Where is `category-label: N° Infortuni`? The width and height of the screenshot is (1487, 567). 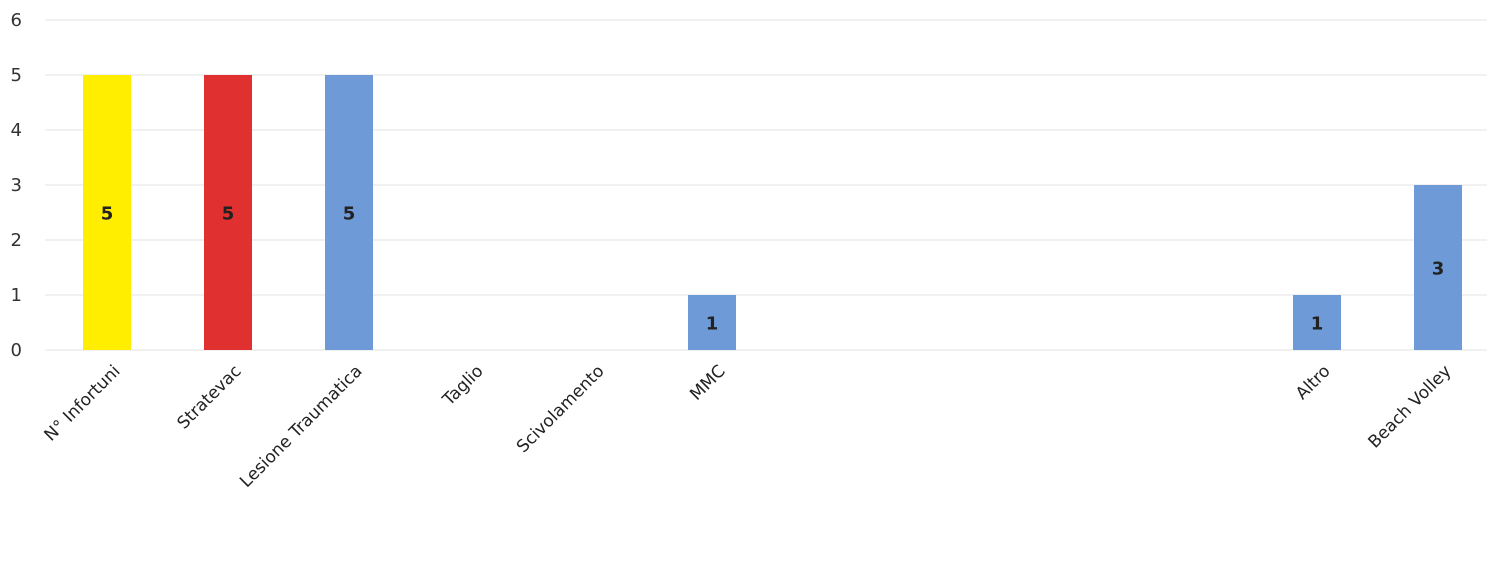
category-label: N° Infortuni is located at coordinates (83, 403).